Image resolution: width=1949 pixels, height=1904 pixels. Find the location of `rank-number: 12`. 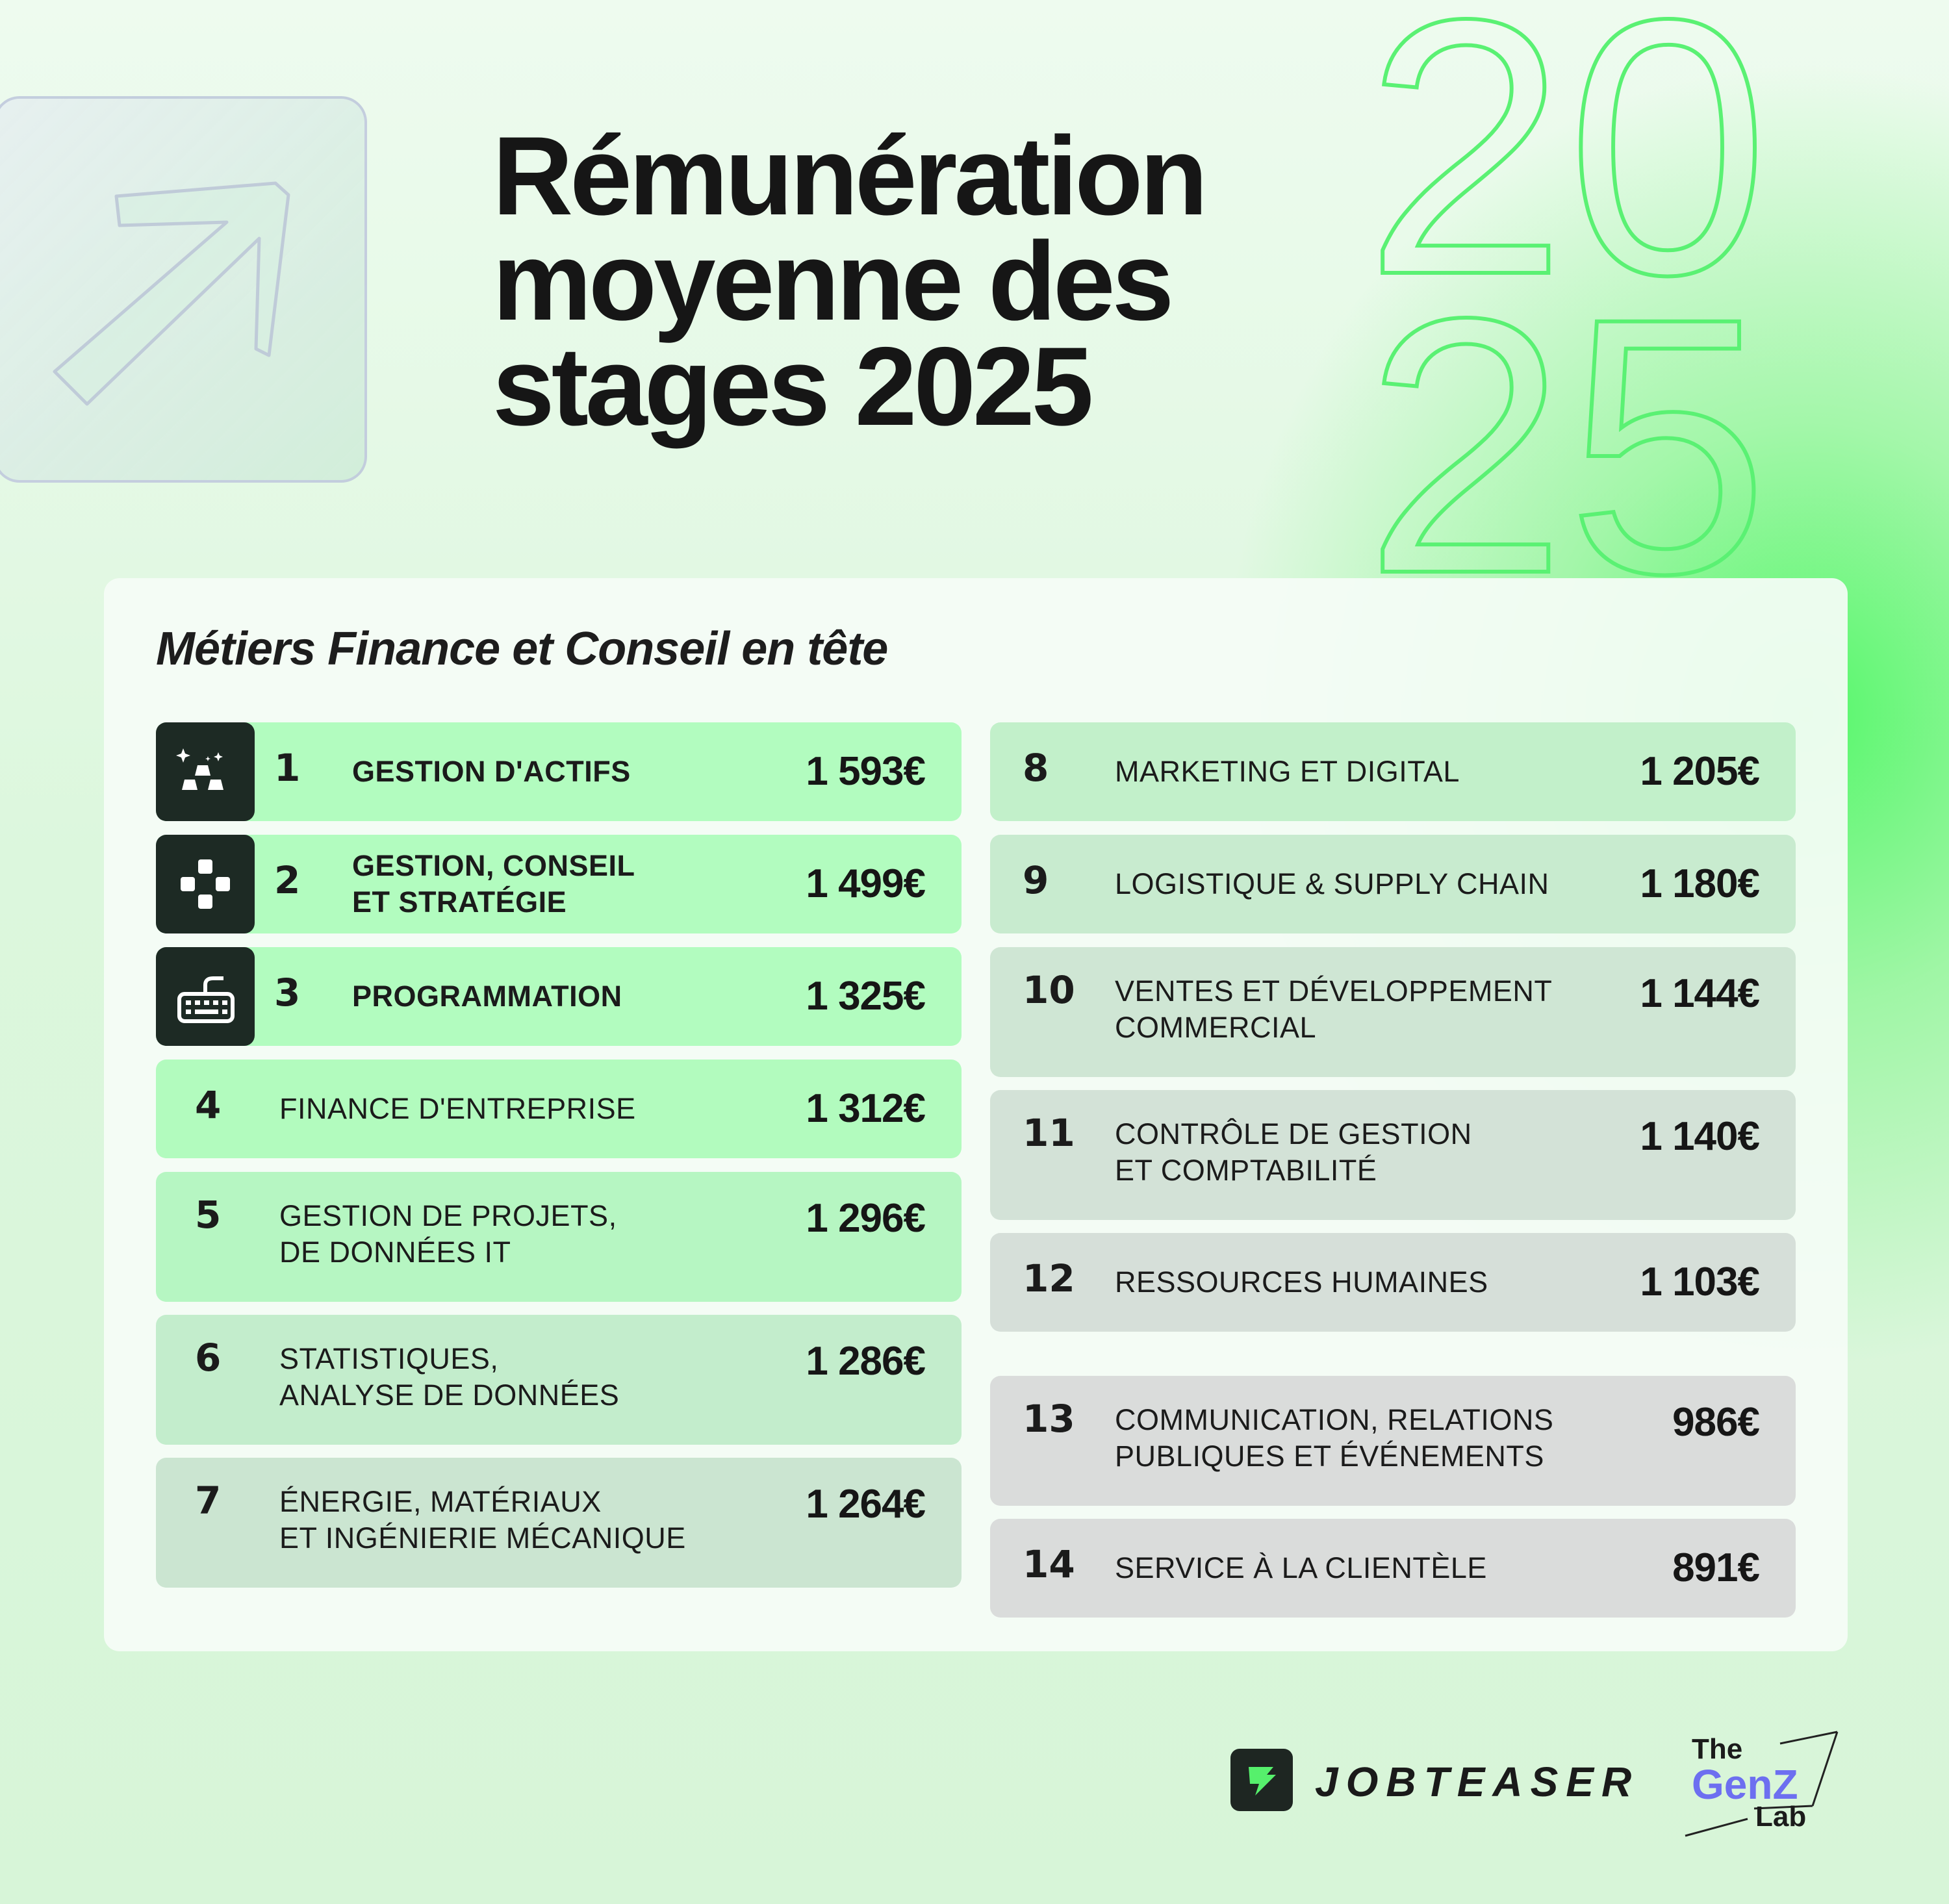

rank-number: 12 is located at coordinates (1049, 1279).